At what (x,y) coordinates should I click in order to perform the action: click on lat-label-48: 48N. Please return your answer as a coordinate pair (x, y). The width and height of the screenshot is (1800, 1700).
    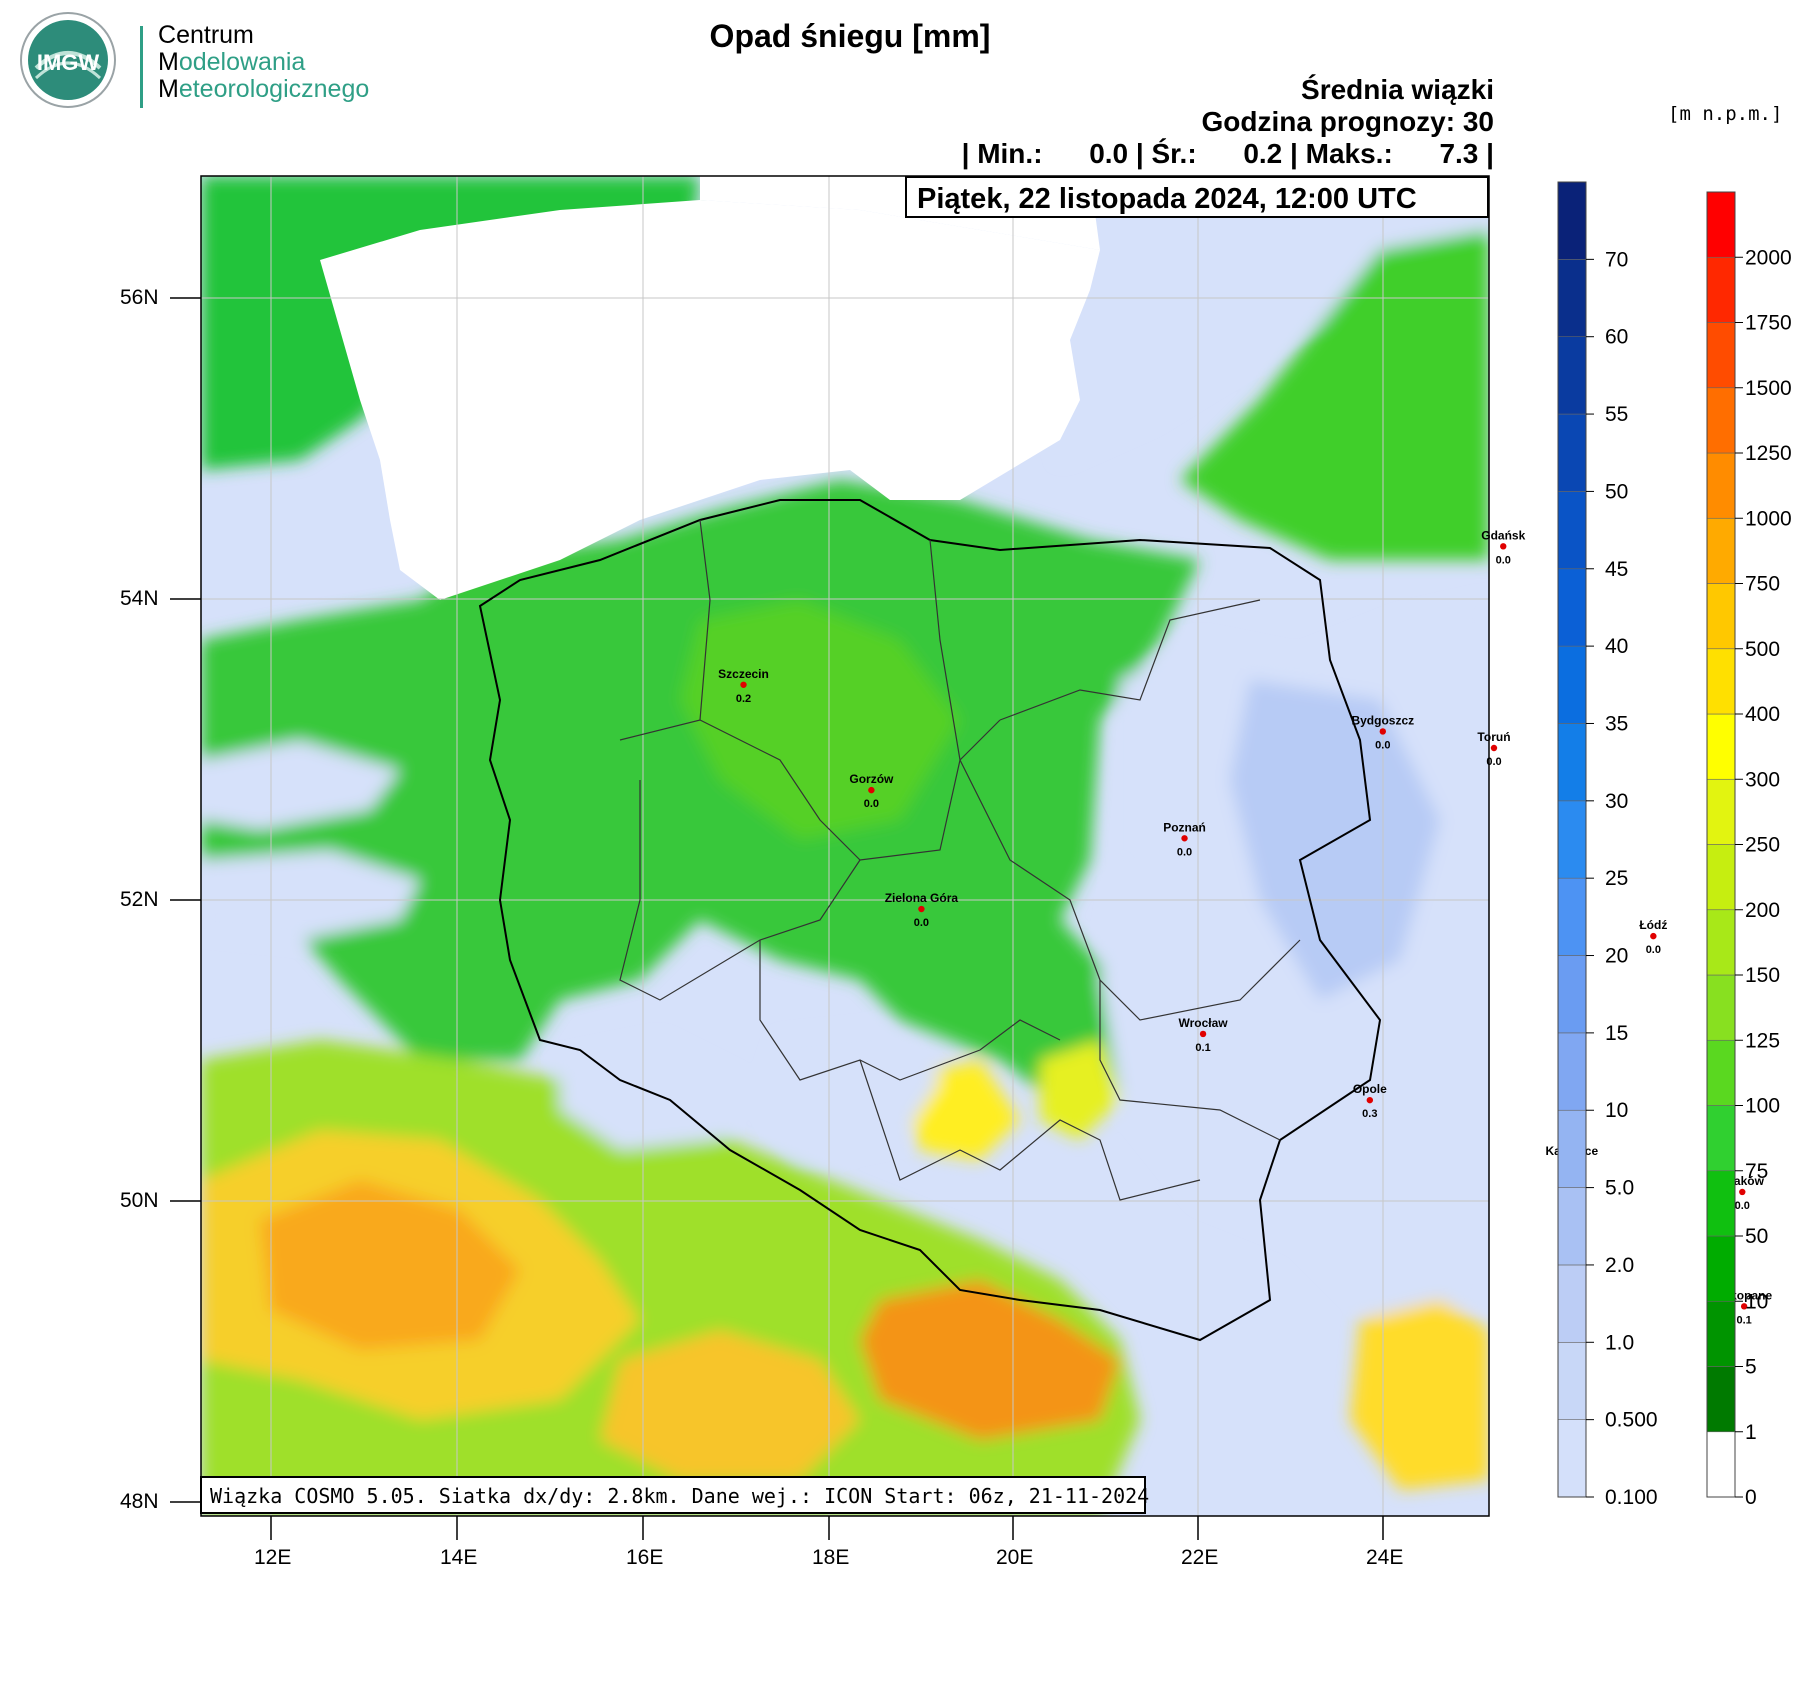
    Looking at the image, I should click on (139, 1501).